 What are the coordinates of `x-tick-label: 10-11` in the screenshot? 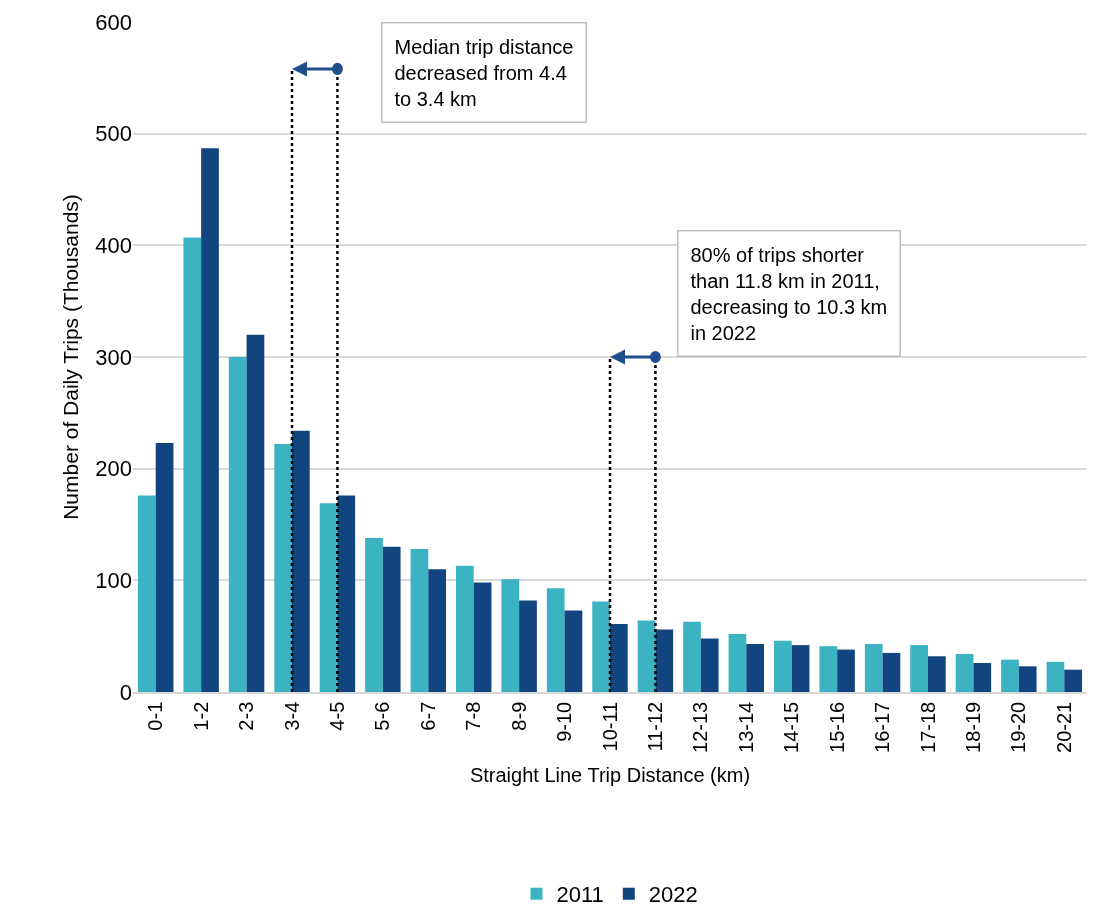 It's located at (609, 726).